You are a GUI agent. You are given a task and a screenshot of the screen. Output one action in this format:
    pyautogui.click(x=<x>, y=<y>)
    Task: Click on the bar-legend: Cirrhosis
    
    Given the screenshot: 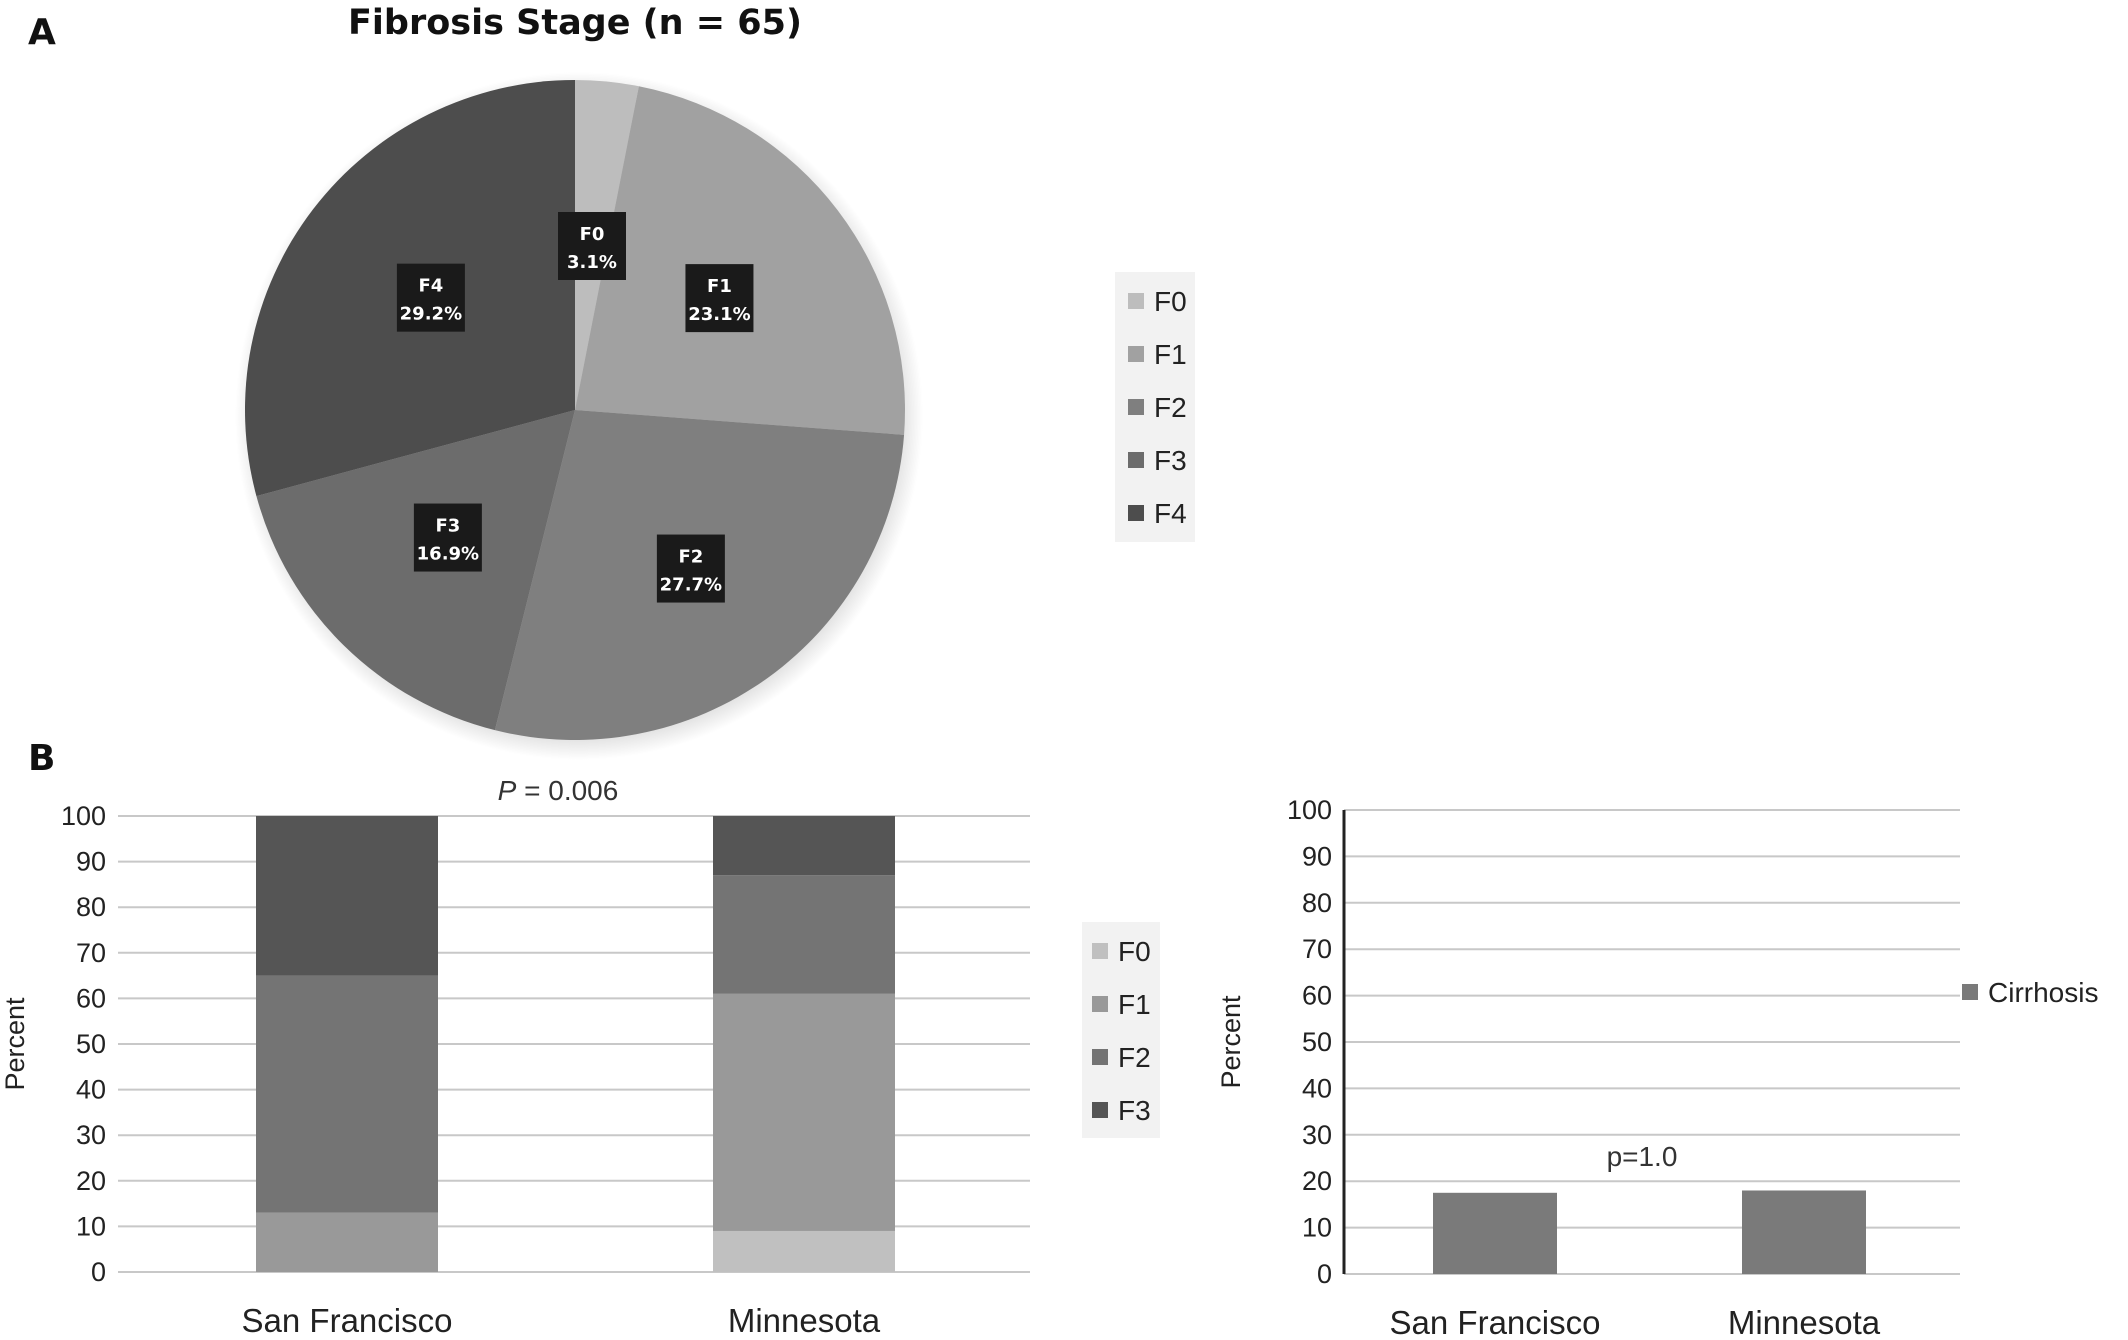 What is the action you would take?
    pyautogui.click(x=2030, y=992)
    